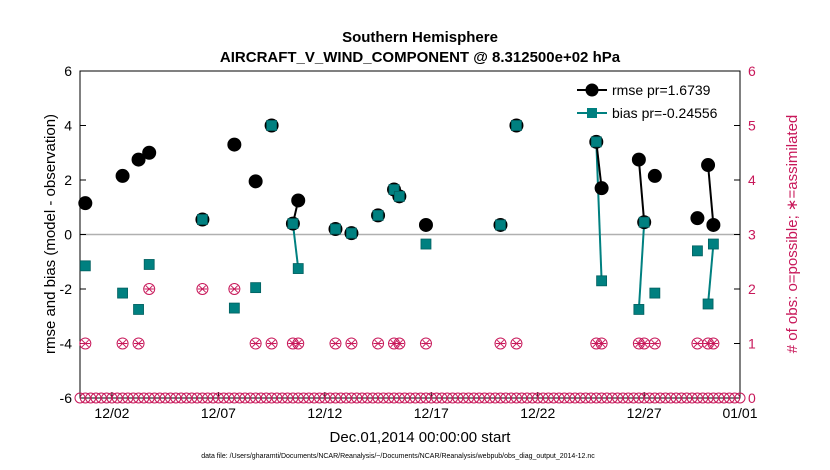  What do you see at coordinates (752, 235) in the screenshot?
I see `y2-tick-label: 3` at bounding box center [752, 235].